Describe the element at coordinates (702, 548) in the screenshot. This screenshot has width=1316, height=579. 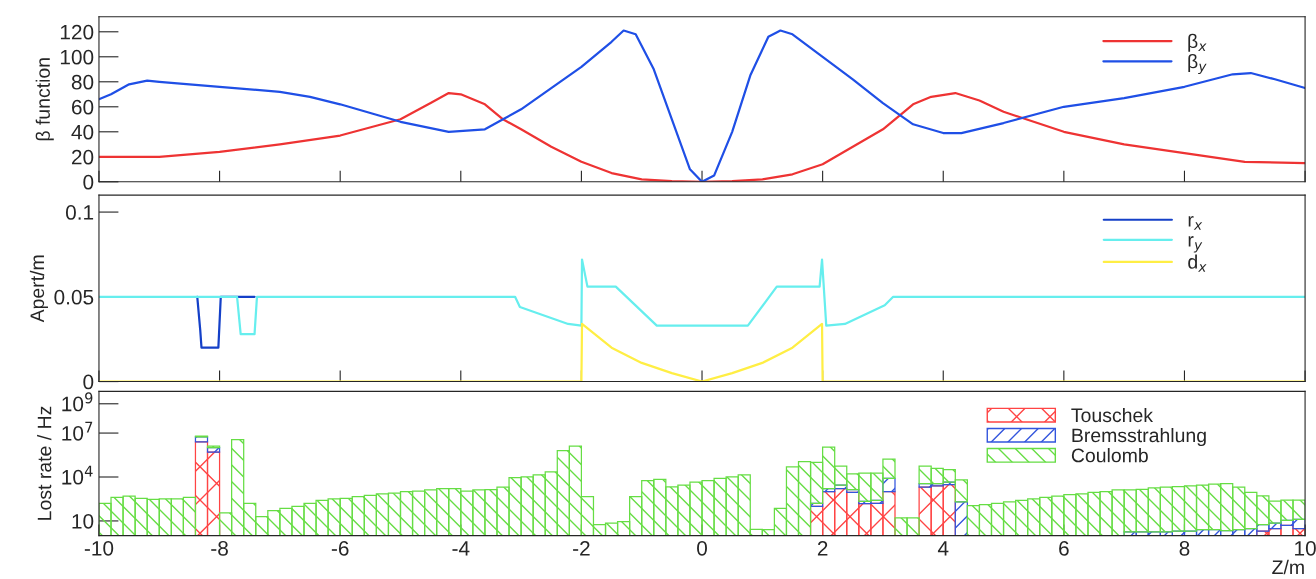
I see `x-tick-label: 0` at that location.